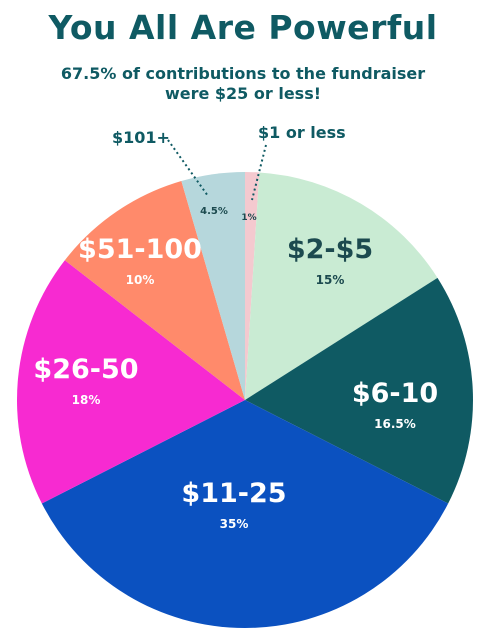 The width and height of the screenshot is (486, 640). What do you see at coordinates (248, 218) in the screenshot?
I see `slice-pct-1-or-less: 1%` at bounding box center [248, 218].